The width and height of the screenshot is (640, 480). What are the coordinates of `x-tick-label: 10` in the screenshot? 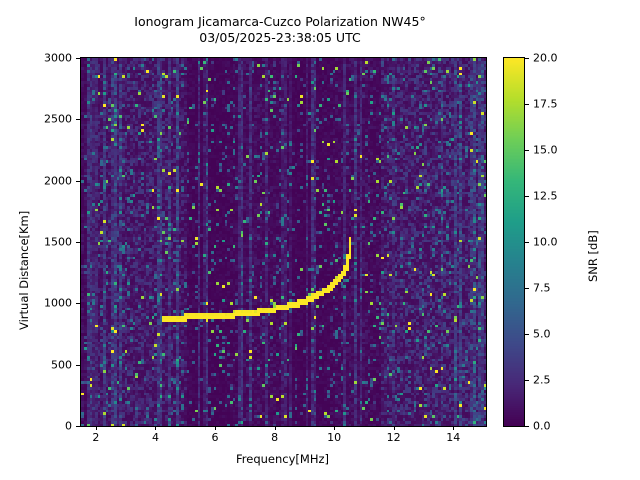 It's located at (334, 437).